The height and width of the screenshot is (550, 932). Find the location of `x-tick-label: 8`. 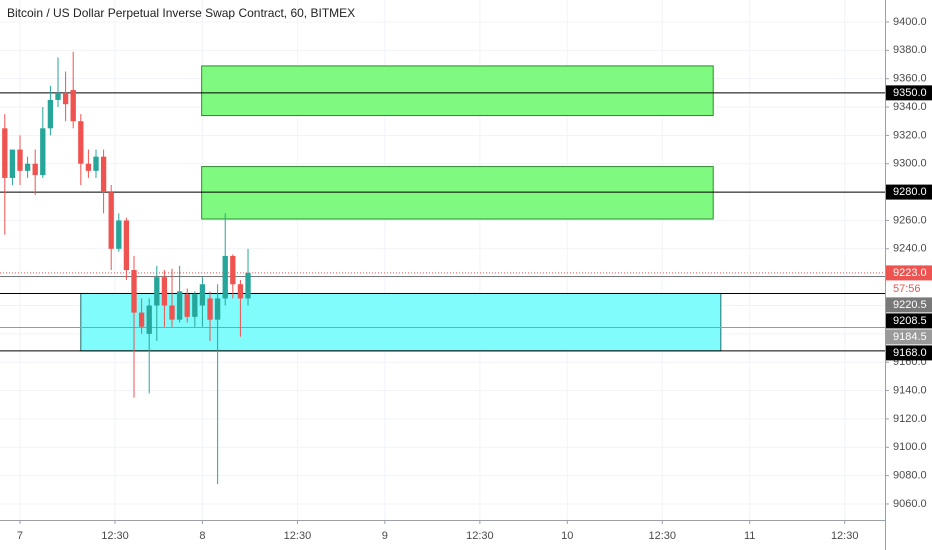

x-tick-label: 8 is located at coordinates (202, 536).